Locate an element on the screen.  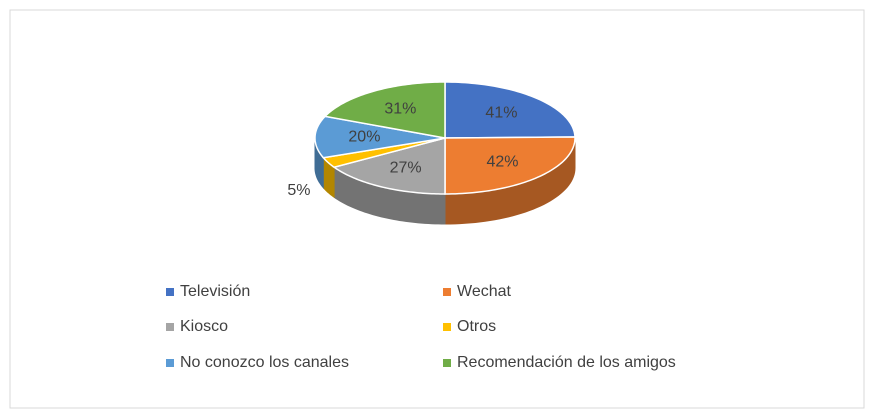
data-label: 20% is located at coordinates (364, 137).